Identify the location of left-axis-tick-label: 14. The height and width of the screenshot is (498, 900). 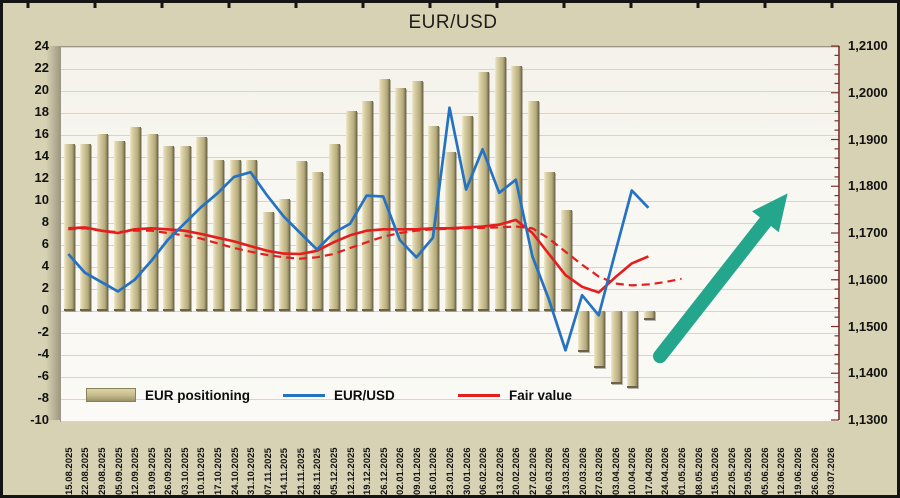
(41, 155).